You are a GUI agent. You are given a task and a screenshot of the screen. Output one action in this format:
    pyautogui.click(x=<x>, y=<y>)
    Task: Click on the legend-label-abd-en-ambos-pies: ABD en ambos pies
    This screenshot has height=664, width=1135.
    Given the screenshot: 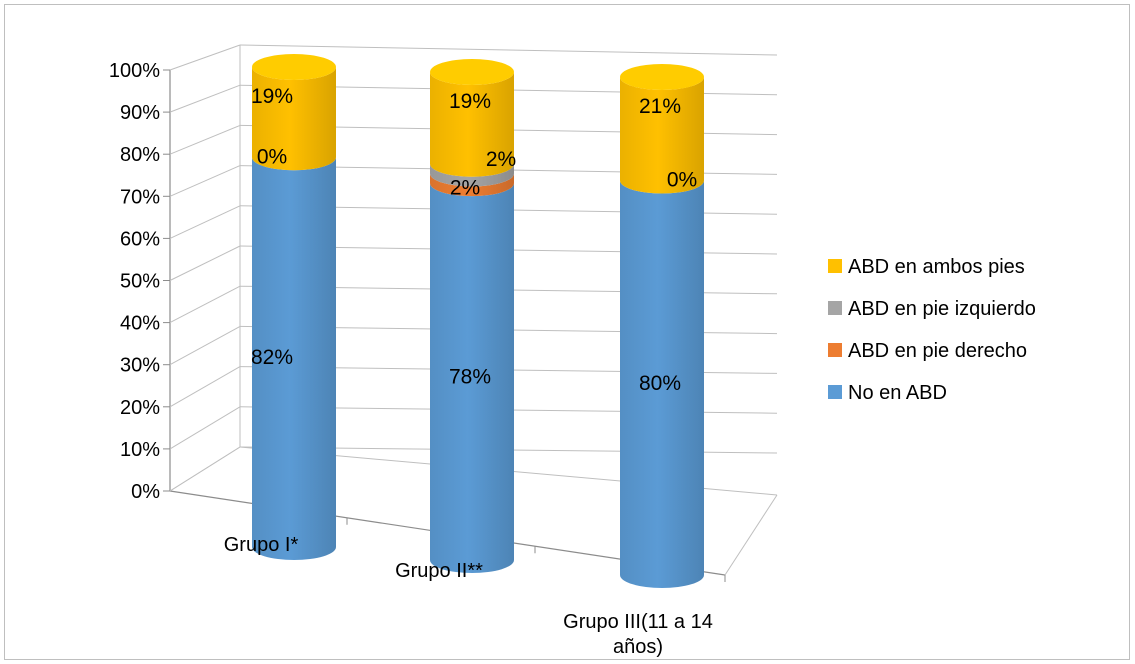 What is the action you would take?
    pyautogui.click(x=936, y=267)
    